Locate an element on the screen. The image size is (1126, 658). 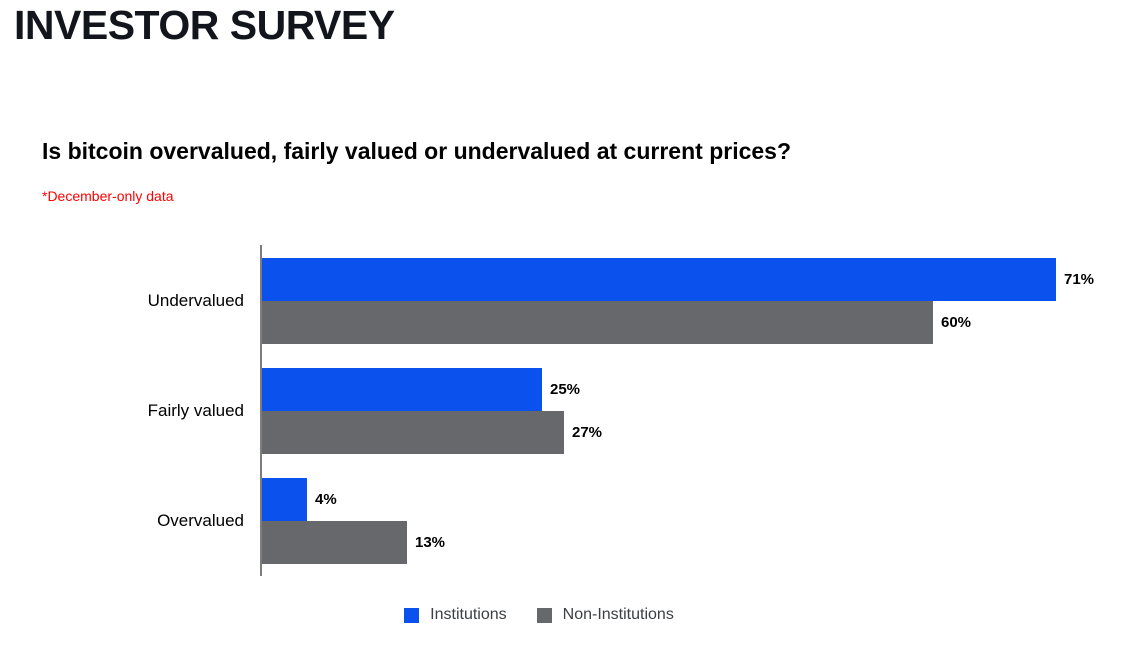
value-label: 71% is located at coordinates (1079, 279).